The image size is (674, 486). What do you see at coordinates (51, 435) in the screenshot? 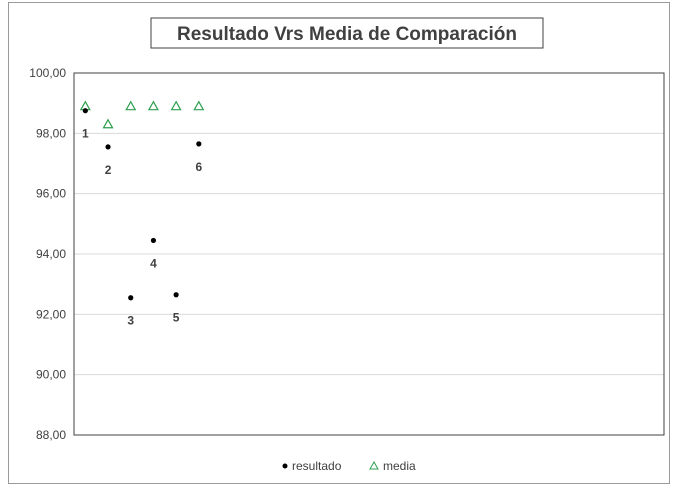
I see `y-tick-label-6: 88,00` at bounding box center [51, 435].